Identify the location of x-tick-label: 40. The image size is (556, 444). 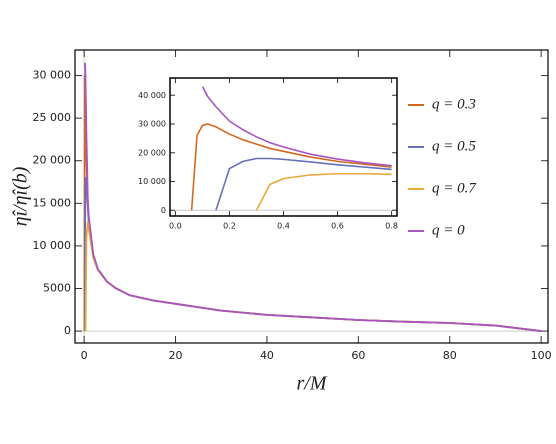
(267, 355).